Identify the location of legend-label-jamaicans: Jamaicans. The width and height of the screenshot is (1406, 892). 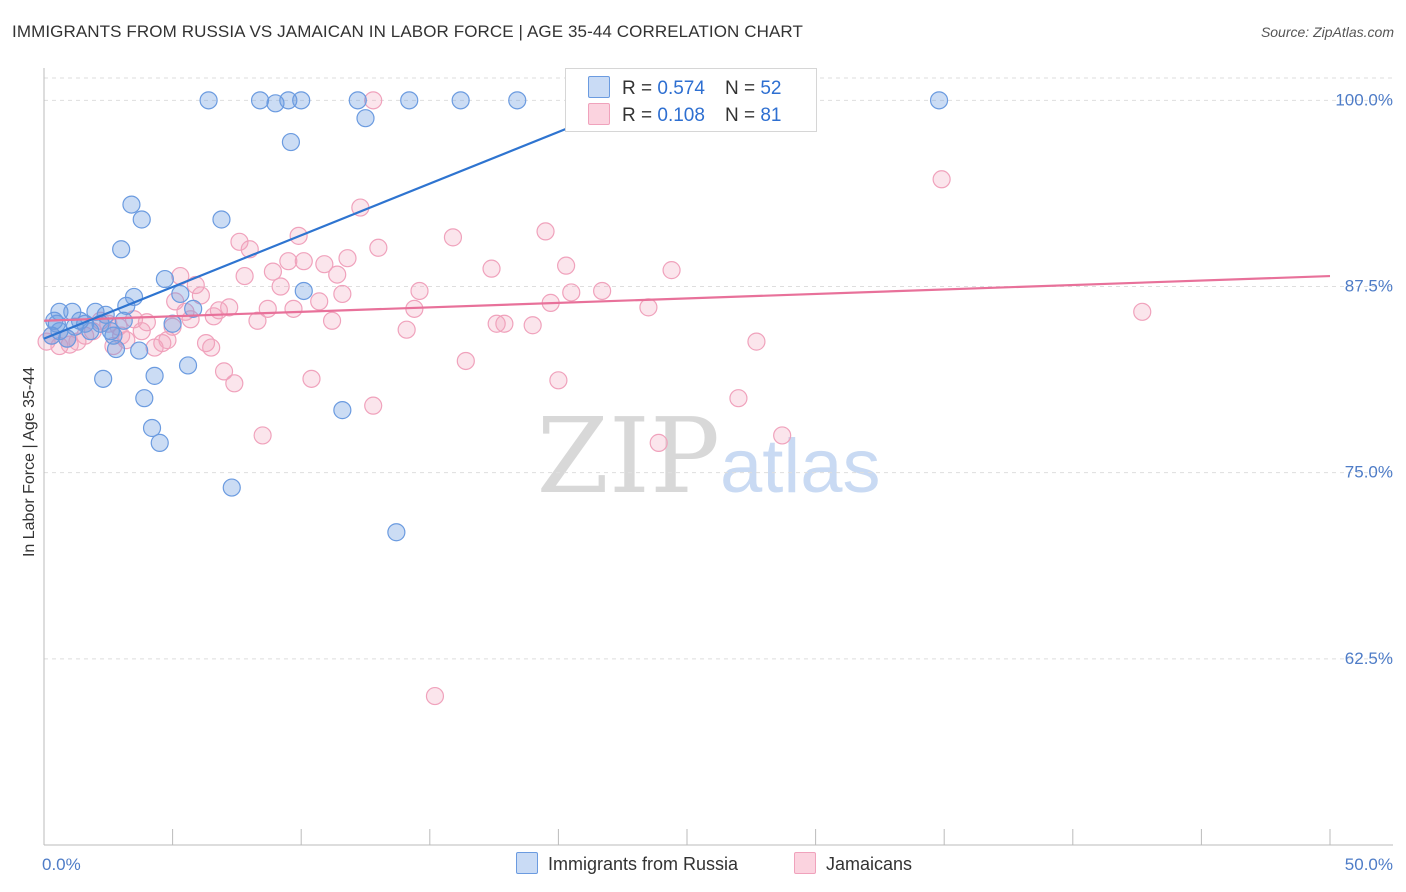
(869, 864).